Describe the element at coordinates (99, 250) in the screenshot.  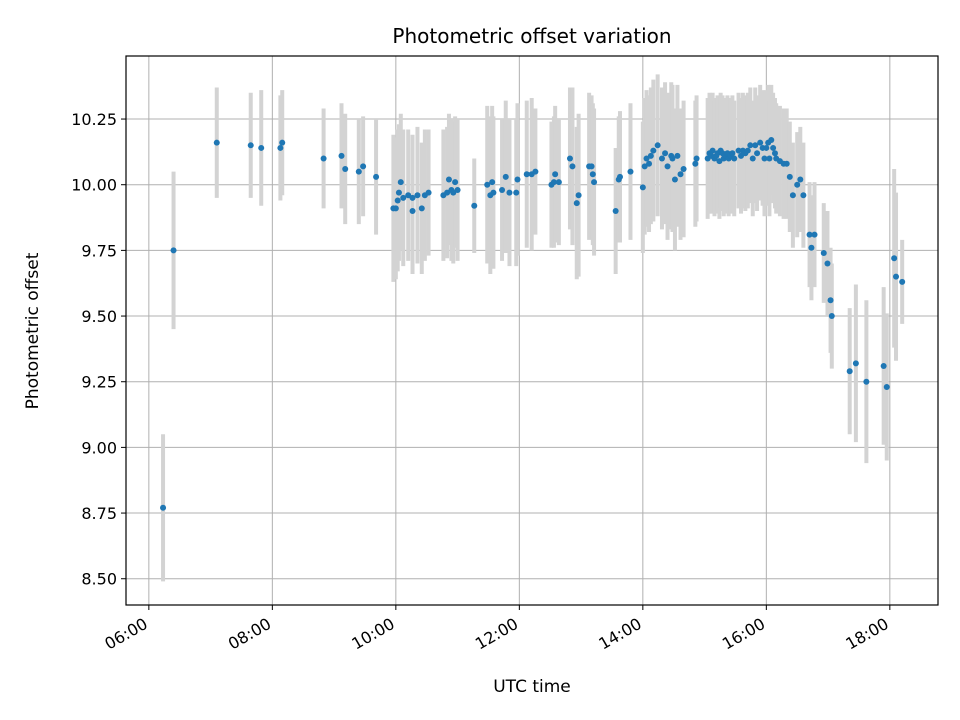
I see `y-tick-label: 9.75` at that location.